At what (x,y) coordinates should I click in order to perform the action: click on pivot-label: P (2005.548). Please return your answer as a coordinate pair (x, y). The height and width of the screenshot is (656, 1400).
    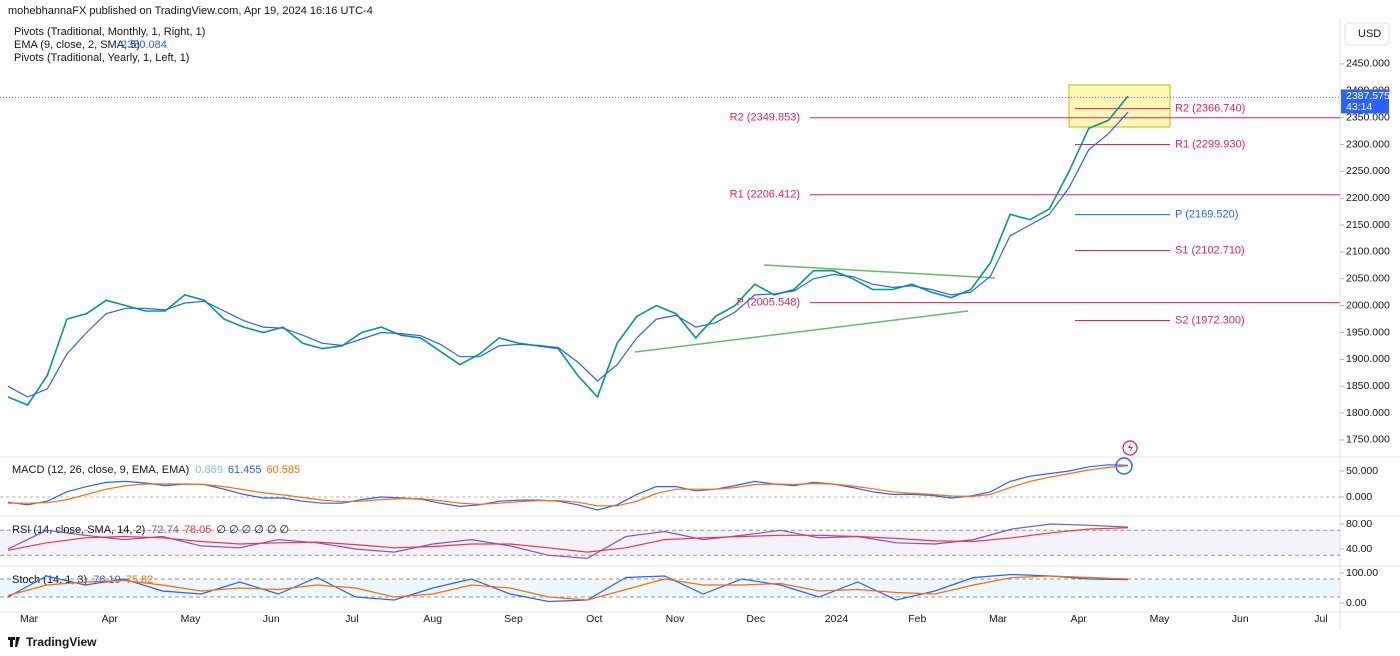
    Looking at the image, I should click on (768, 303).